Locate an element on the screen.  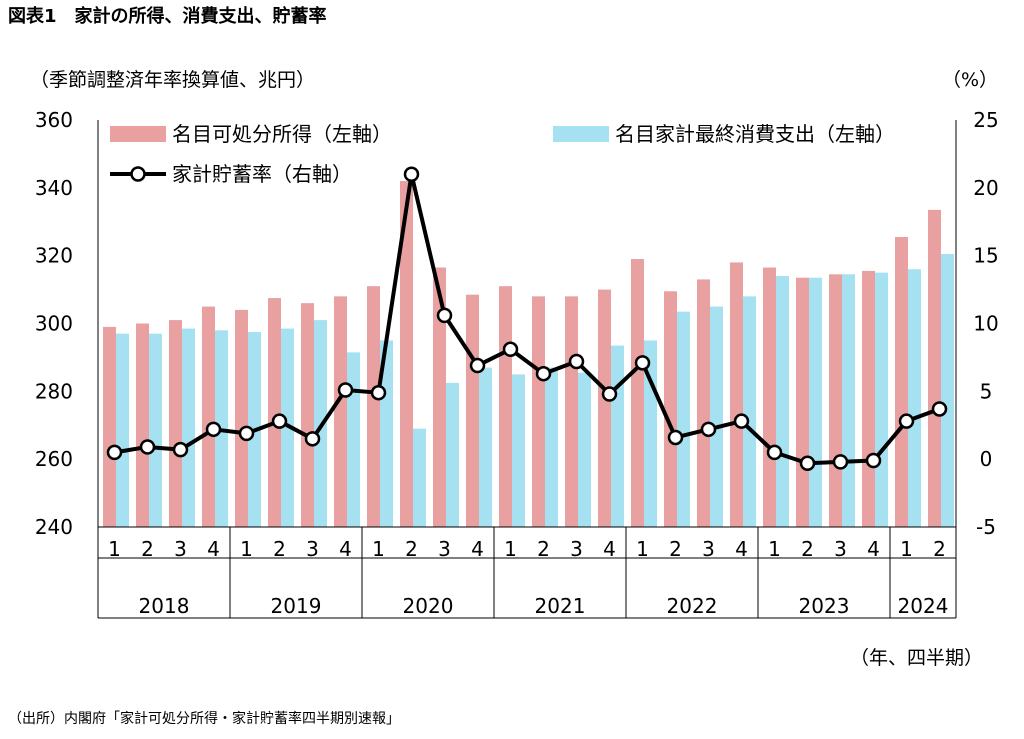
right-tick-label: 0 is located at coordinates (986, 459).